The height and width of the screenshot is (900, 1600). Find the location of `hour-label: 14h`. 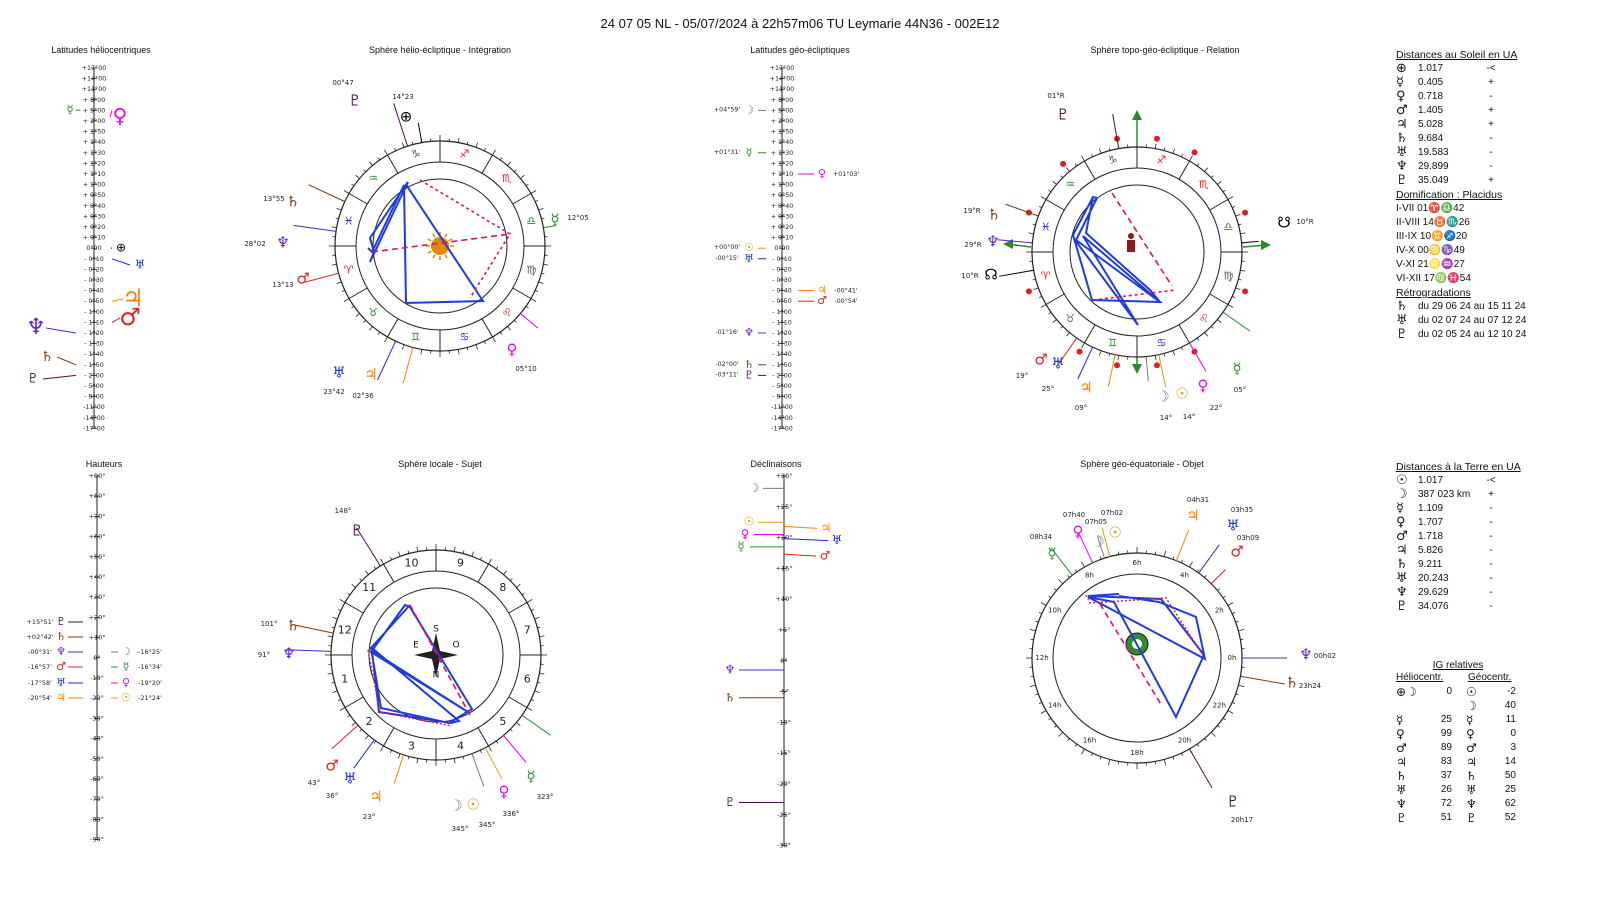

hour-label: 14h is located at coordinates (1054, 706).